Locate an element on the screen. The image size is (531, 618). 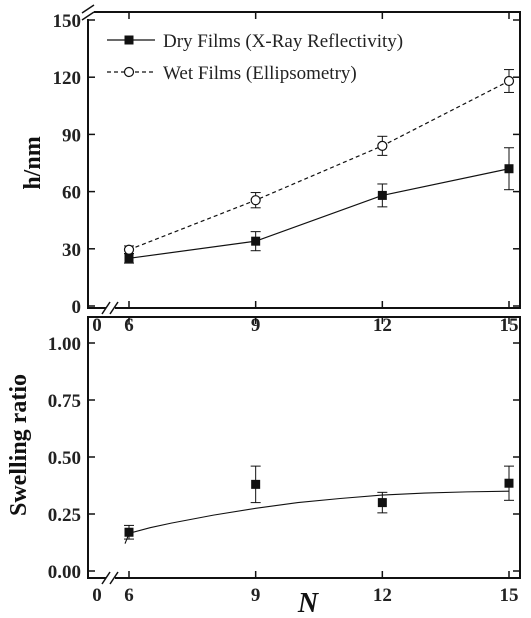
legend-item-dry: Dry Films (X-Ray Reflectivity) is located at coordinates (255, 41).